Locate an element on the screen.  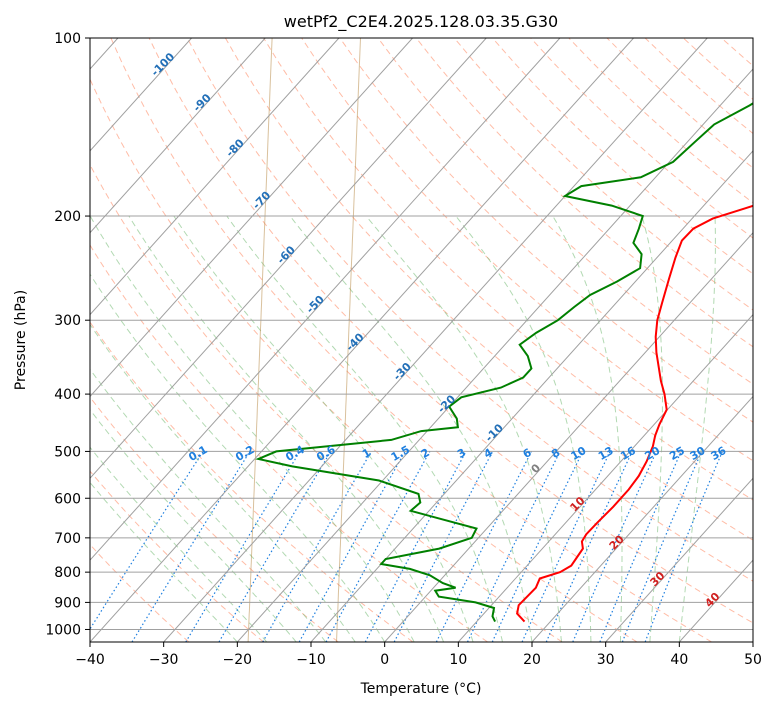
x-tick-label: 40 is located at coordinates (679, 660).